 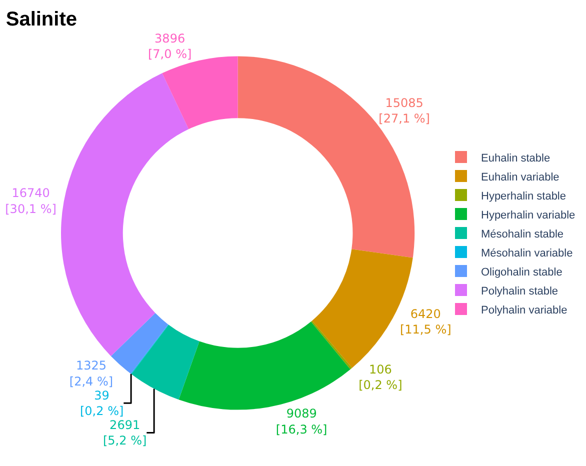 What do you see at coordinates (524, 310) in the screenshot?
I see `legend-label: Polyhalin variable` at bounding box center [524, 310].